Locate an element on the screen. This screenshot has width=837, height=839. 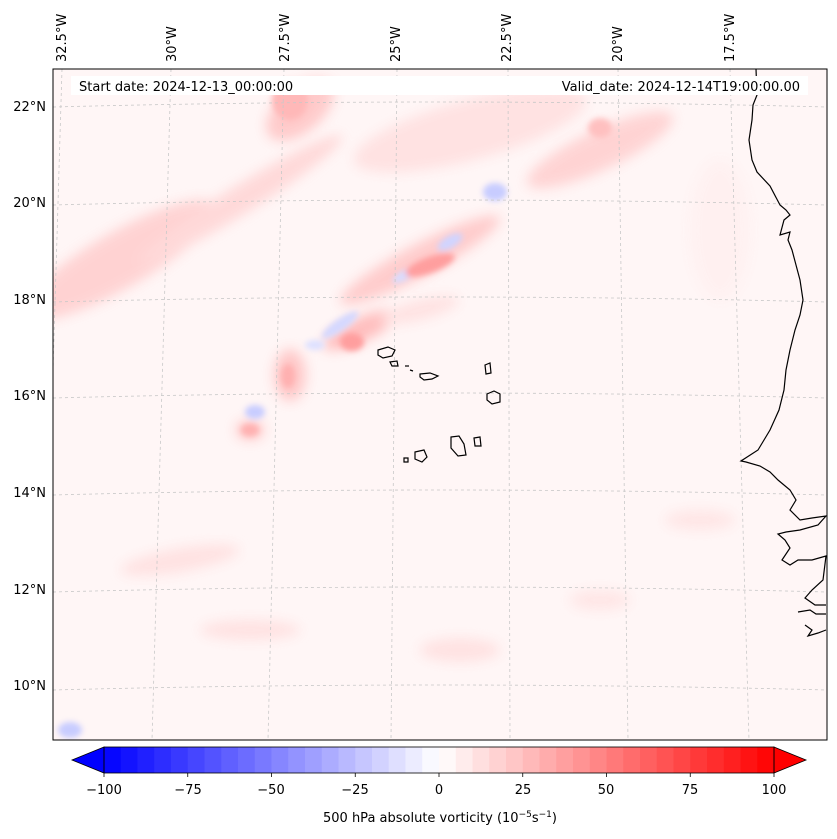
colorbar-tick-label: 50 is located at coordinates (606, 790).